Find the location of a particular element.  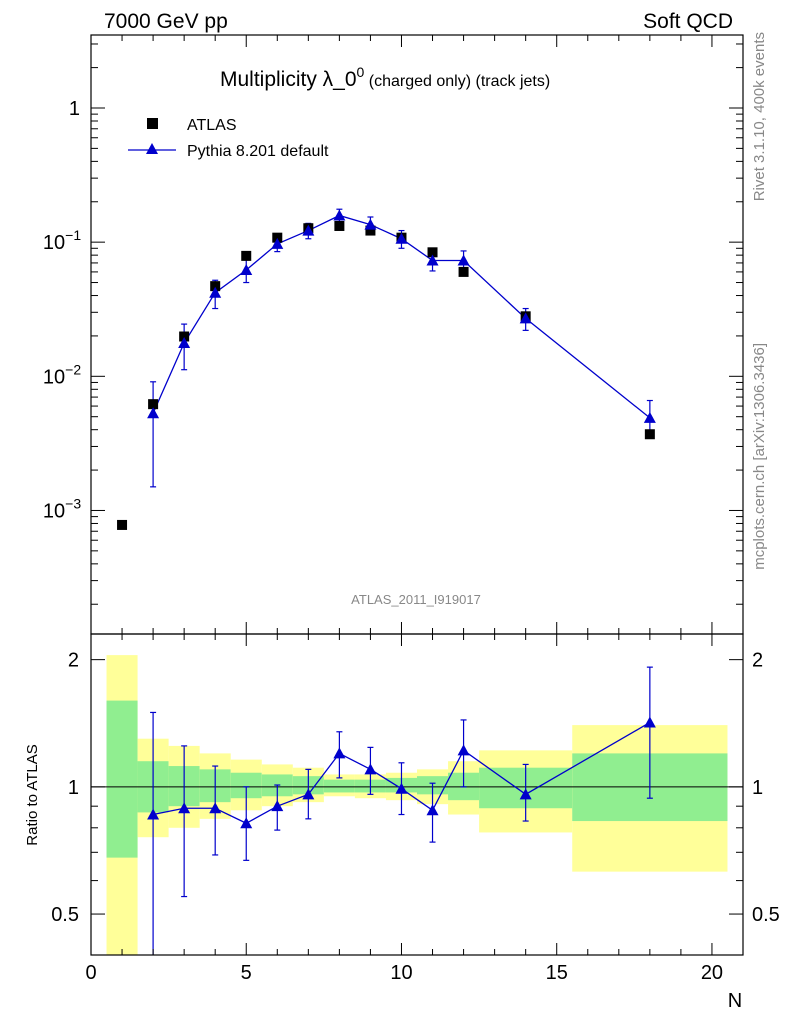

ratio-y-axis-label: Ratio to ATLAS is located at coordinates (32, 794).